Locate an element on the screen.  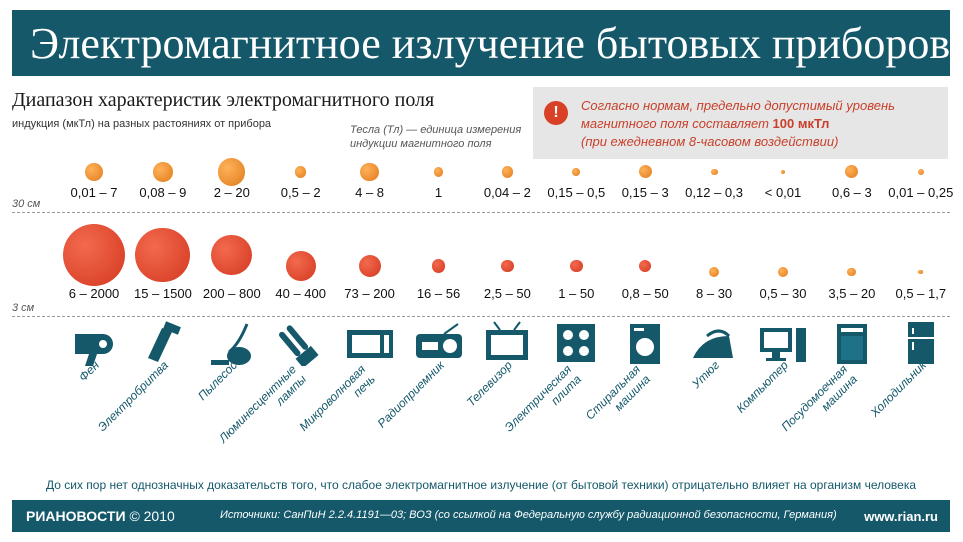
axis-label-near: 3 см is located at coordinates (23, 308).